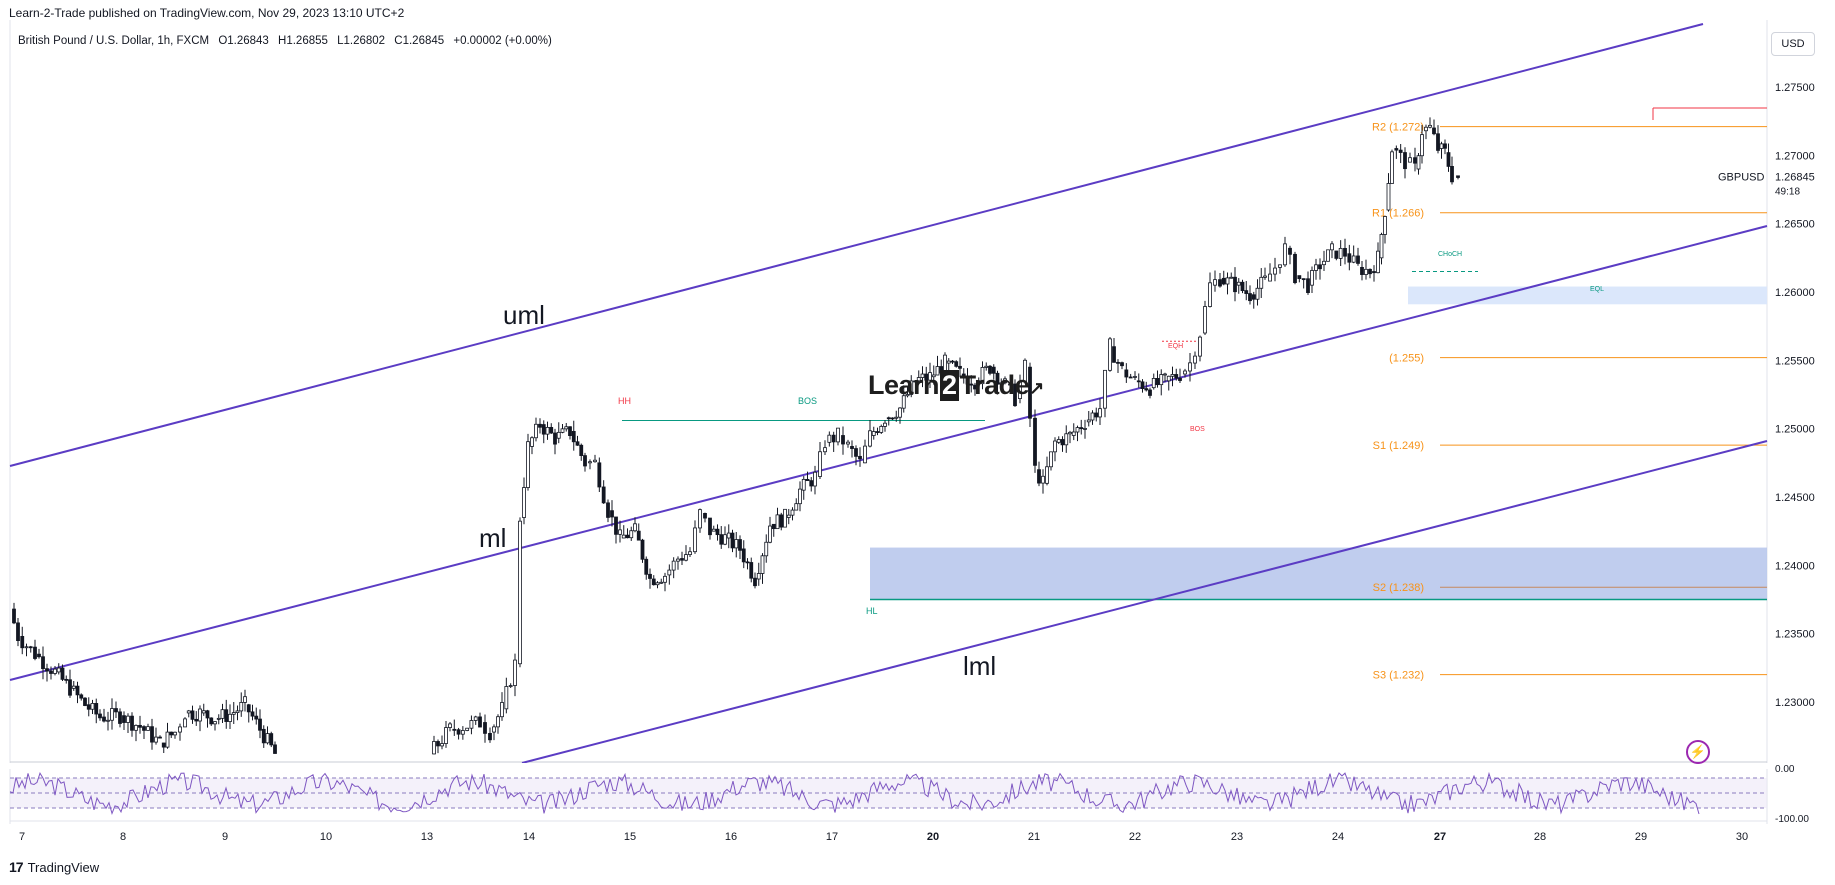 This screenshot has height=885, width=1835. What do you see at coordinates (303, 41) in the screenshot?
I see `ohlc-high: H1.26855` at bounding box center [303, 41].